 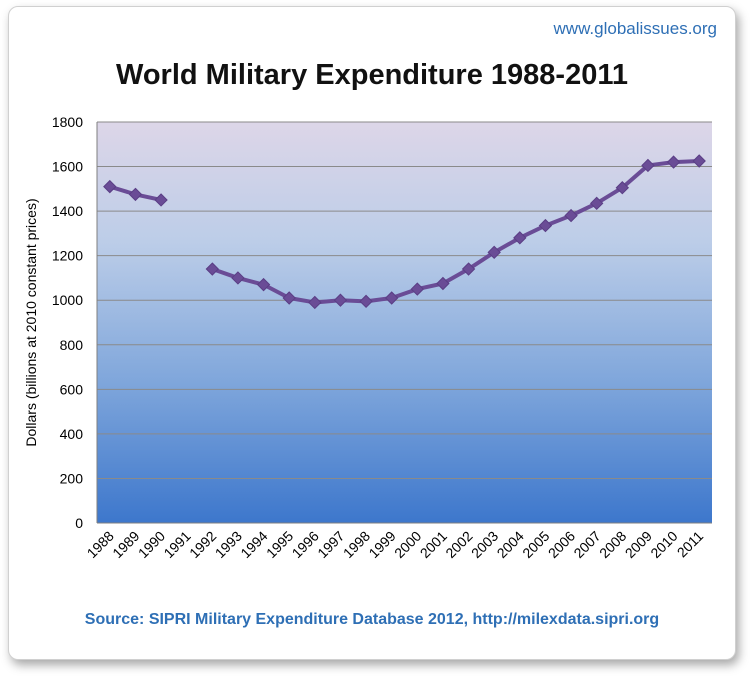 What do you see at coordinates (67, 122) in the screenshot?
I see `y-tick-label: 1800` at bounding box center [67, 122].